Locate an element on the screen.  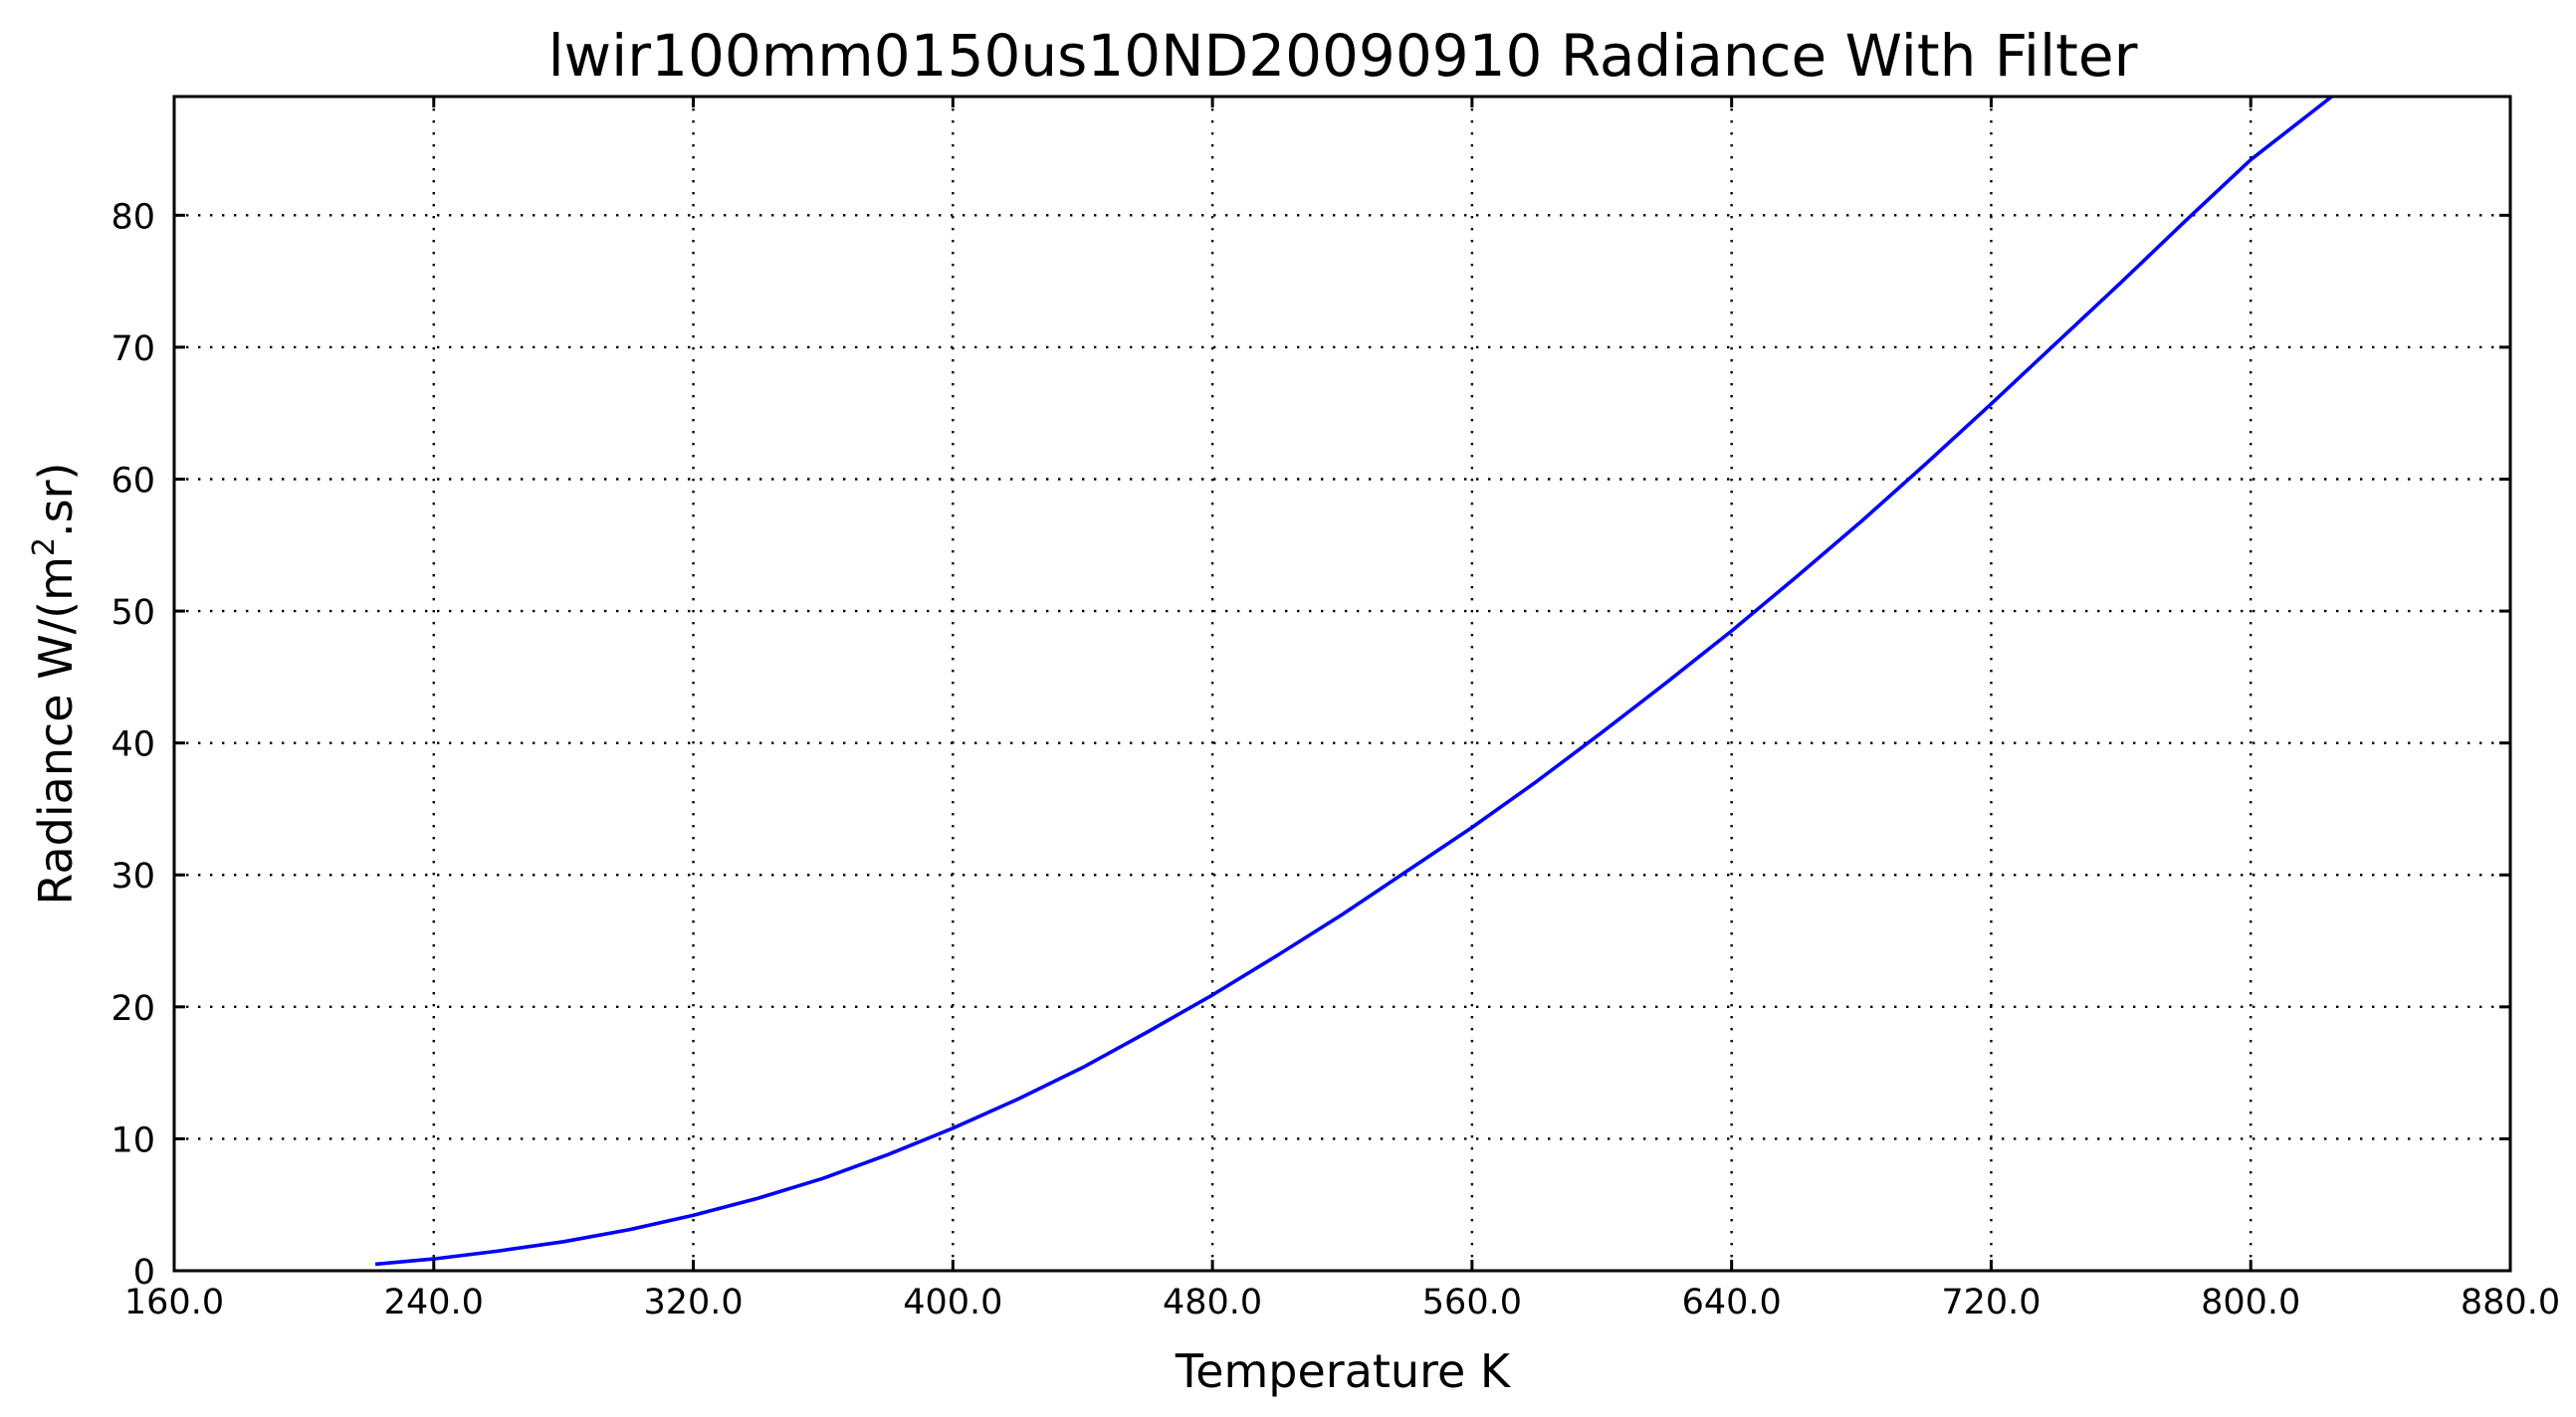
y-tick-label: 0 is located at coordinates (144, 1273).